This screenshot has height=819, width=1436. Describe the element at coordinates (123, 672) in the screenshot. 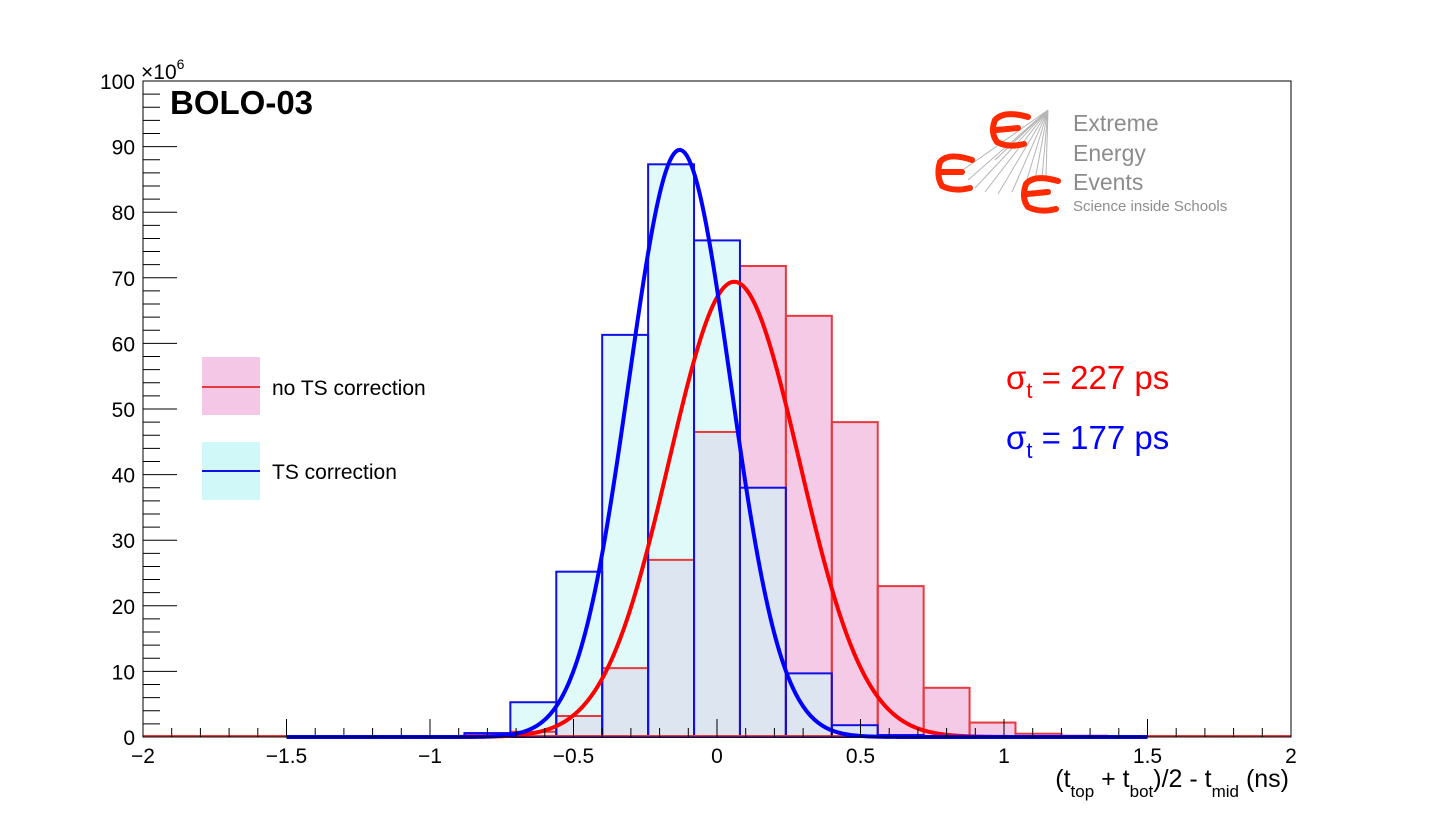

I see `y-tick-label: 10` at that location.